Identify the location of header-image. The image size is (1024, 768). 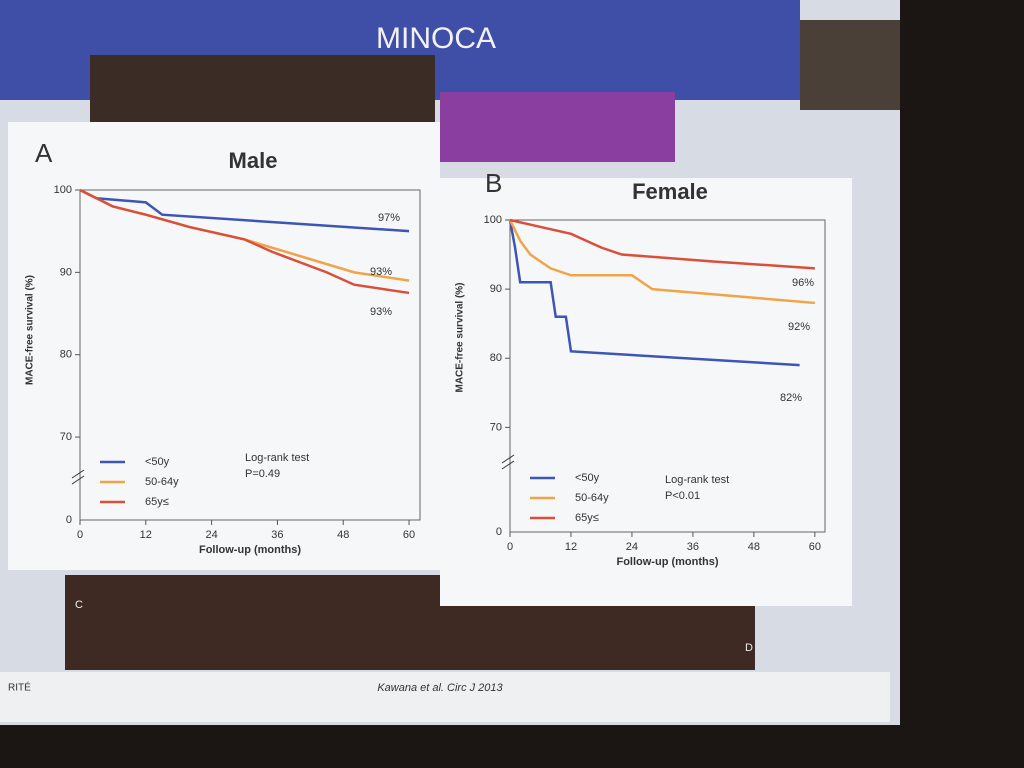
(850, 65).